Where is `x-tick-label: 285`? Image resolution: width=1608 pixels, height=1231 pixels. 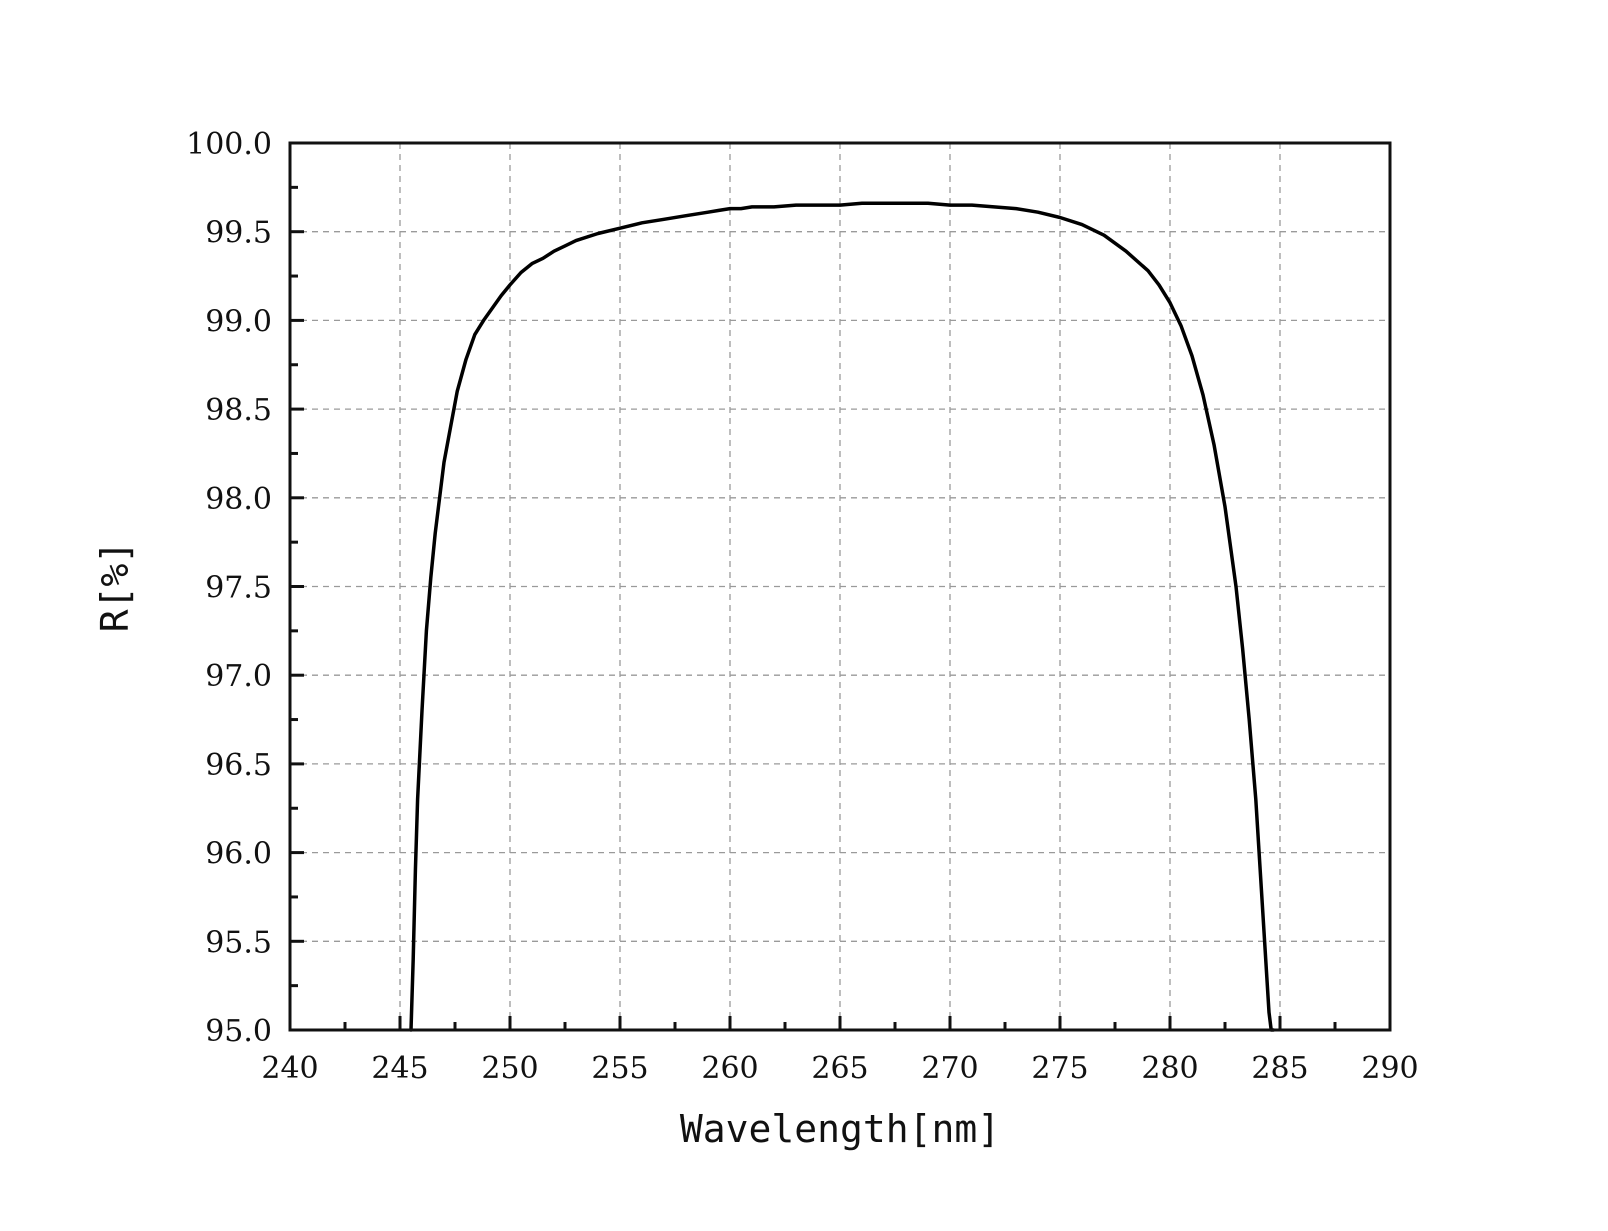
x-tick-label: 285 is located at coordinates (1279, 1068).